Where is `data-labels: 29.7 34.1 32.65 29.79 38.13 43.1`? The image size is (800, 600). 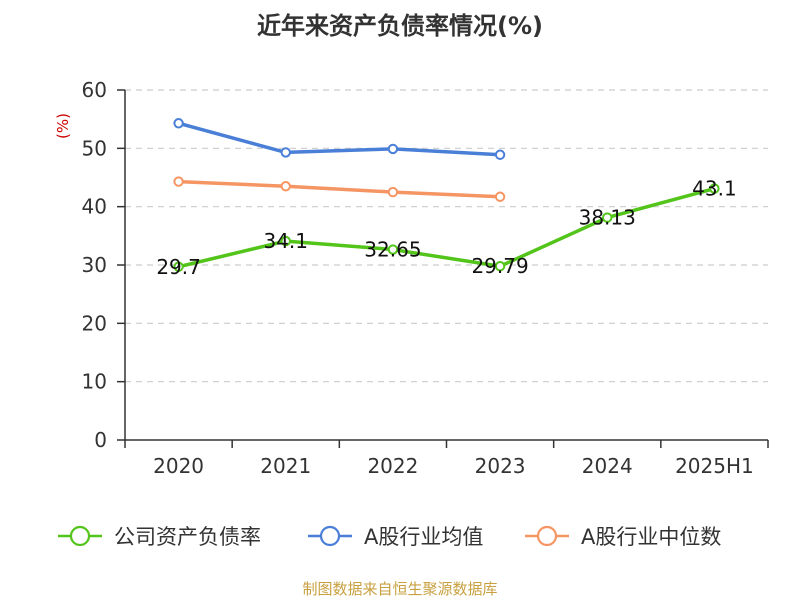
data-labels: 29.7 34.1 32.65 29.79 38.13 43.1 is located at coordinates (446, 228).